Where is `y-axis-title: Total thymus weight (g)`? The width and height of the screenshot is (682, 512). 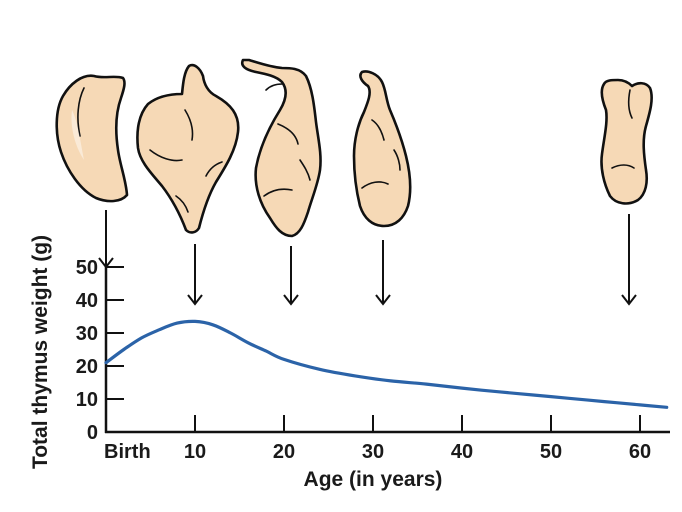
y-axis-title: Total thymus weight (g) is located at coordinates (40, 352).